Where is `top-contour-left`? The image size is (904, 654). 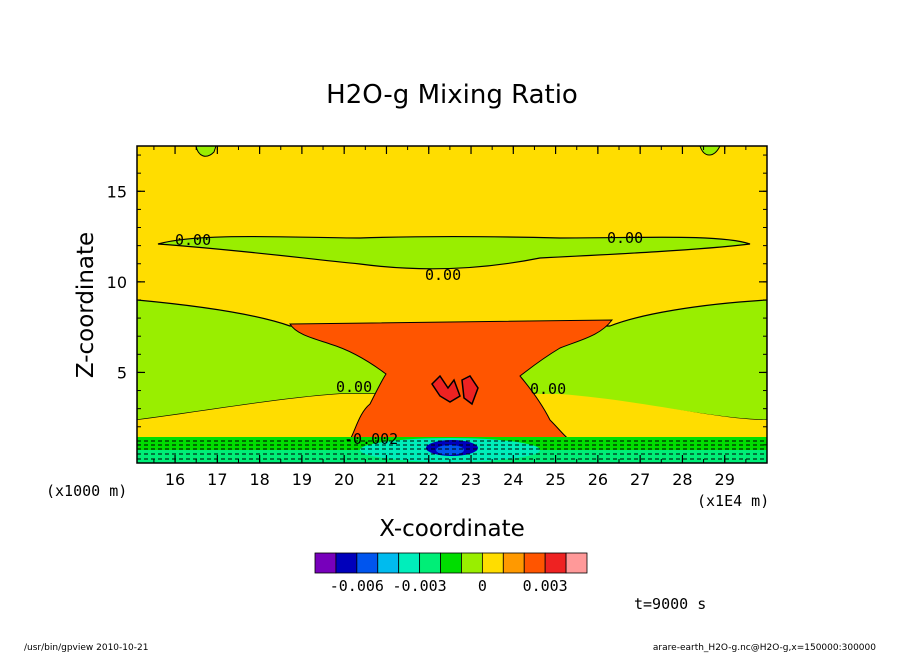 top-contour-left is located at coordinates (206, 151).